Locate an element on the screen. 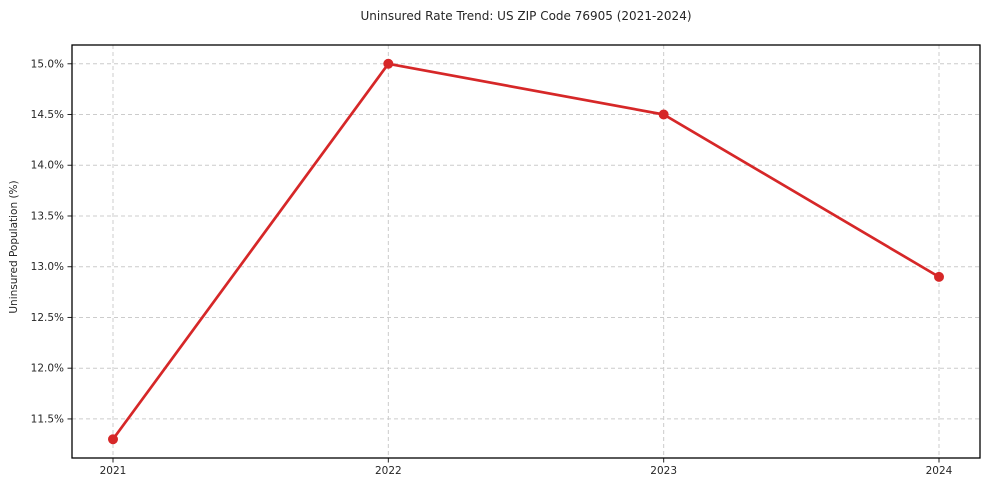 The width and height of the screenshot is (989, 490). y-tick-label: 13.0% is located at coordinates (47, 267).